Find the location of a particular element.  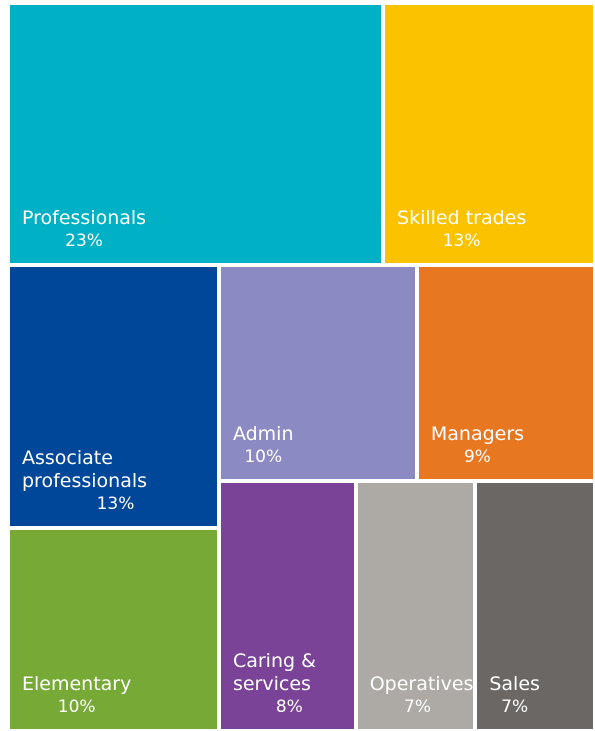

value-label: 9% is located at coordinates (477, 456).